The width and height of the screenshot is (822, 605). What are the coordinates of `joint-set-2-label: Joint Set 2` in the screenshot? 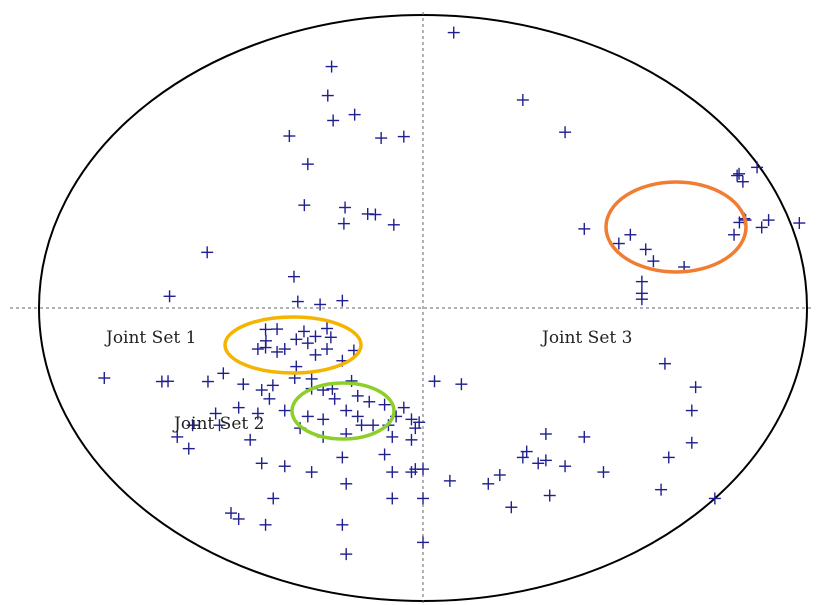 It's located at (218, 424).